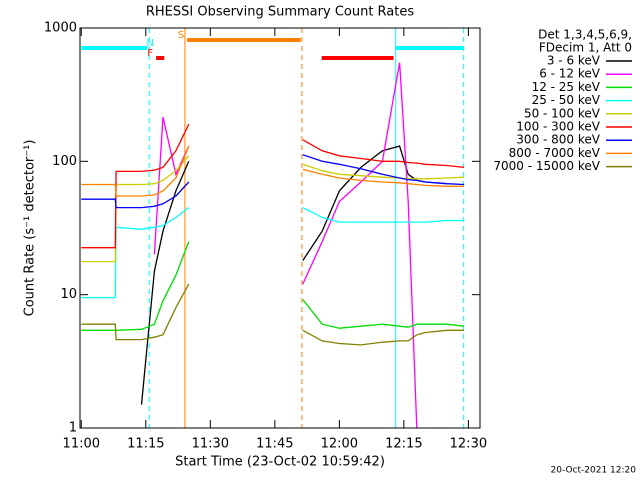 The width and height of the screenshot is (640, 480). I want to click on footer: 20-Oct-2021 12:20, so click(594, 471).